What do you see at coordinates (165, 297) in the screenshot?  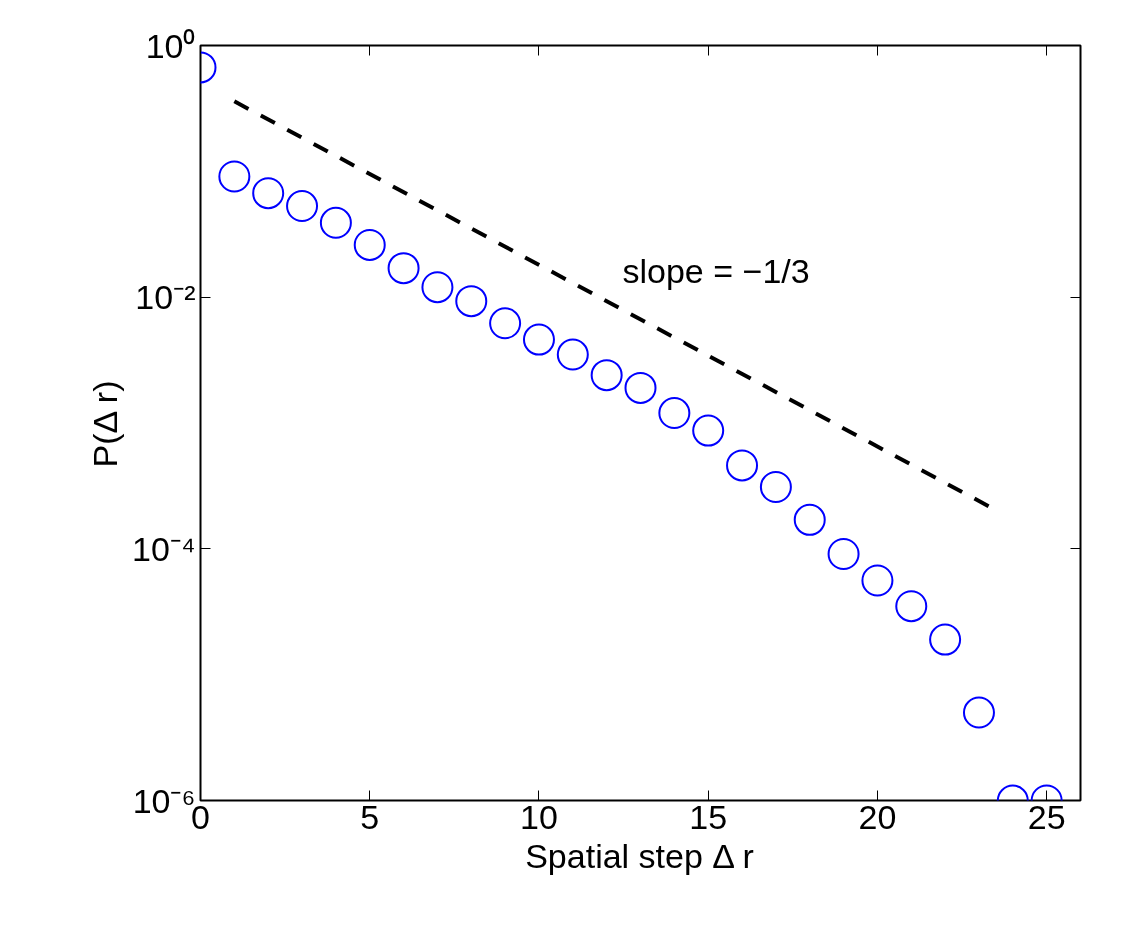 I see `y-tick-label: 10⁻²` at bounding box center [165, 297].